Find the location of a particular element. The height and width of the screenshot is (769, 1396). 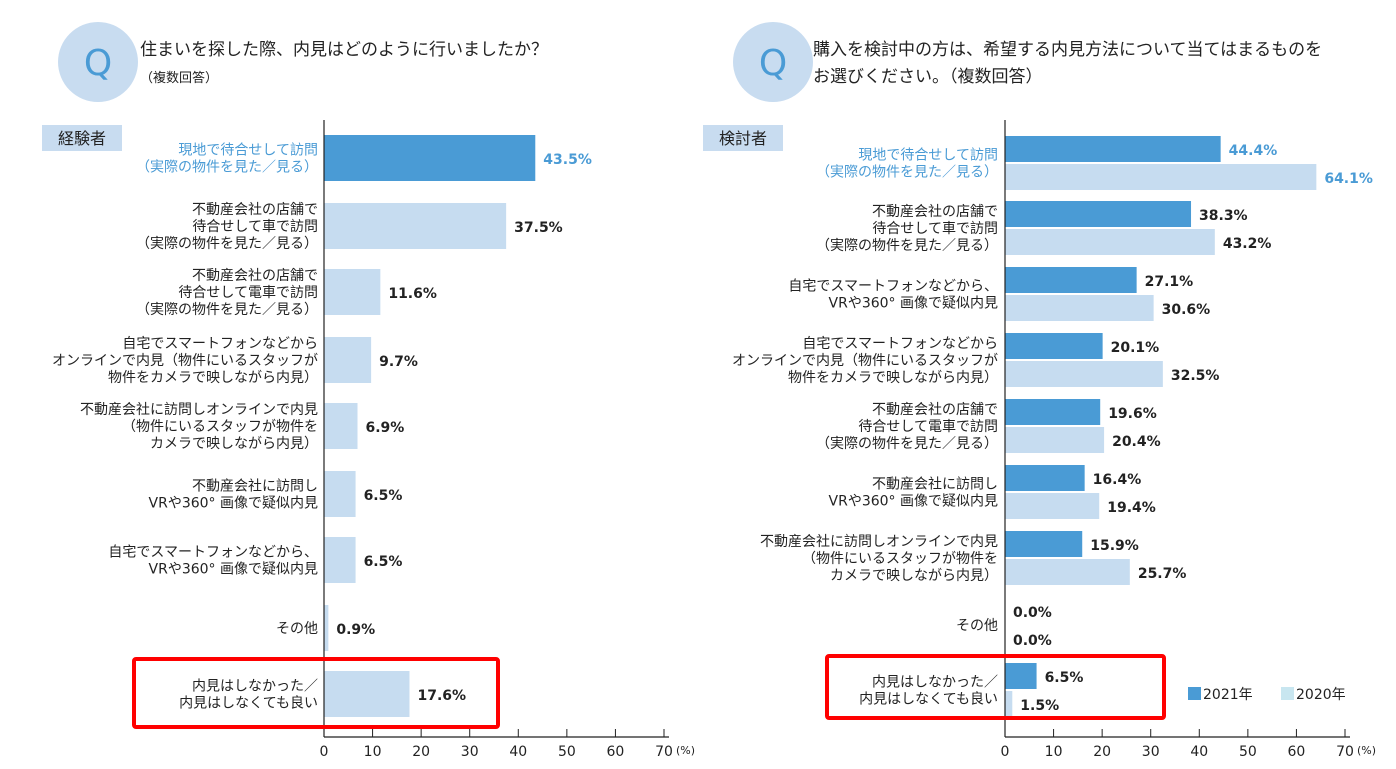

x-tick-label: 70 is located at coordinates (664, 752).